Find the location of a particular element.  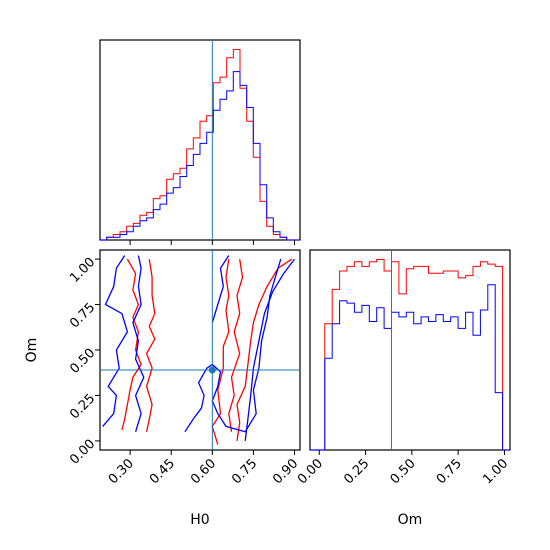

om-y-tick-label-0: 0.00 is located at coordinates (82, 452).